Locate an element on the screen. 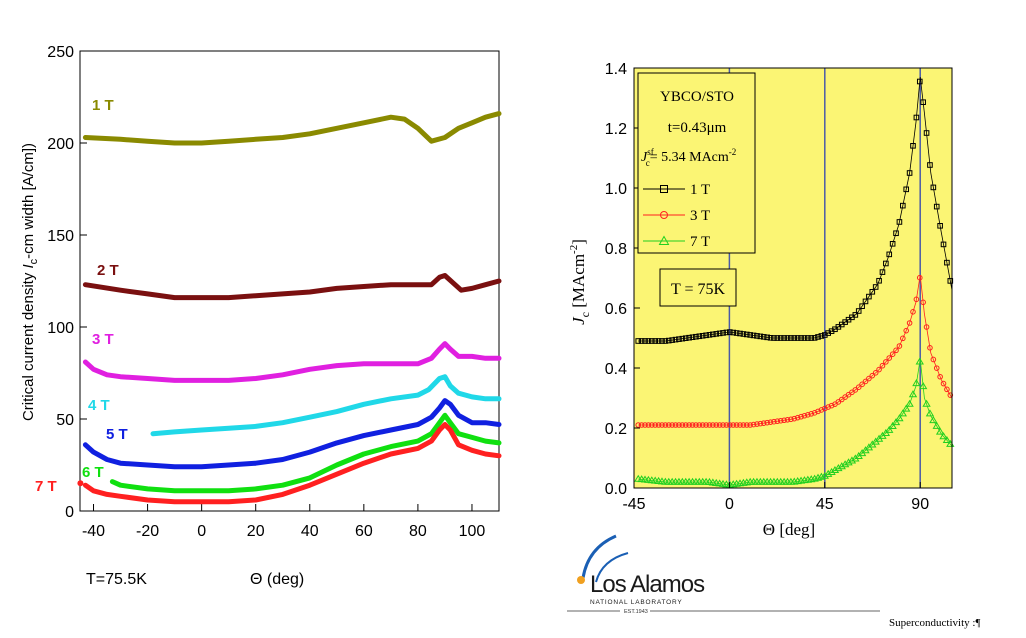  left-series-label: 7 T is located at coordinates (46, 486).